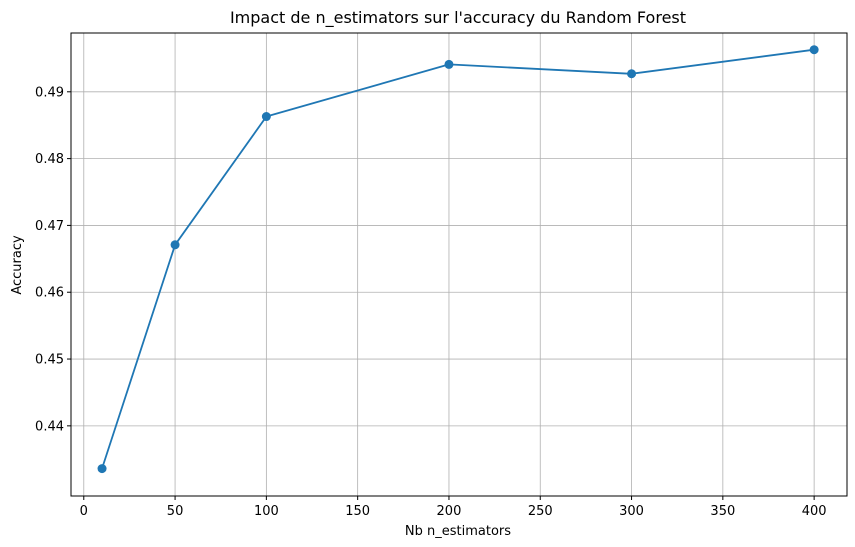 This screenshot has height=547, width=855. Describe the element at coordinates (49, 293) in the screenshot. I see `y-tick-label: 0.46` at that location.